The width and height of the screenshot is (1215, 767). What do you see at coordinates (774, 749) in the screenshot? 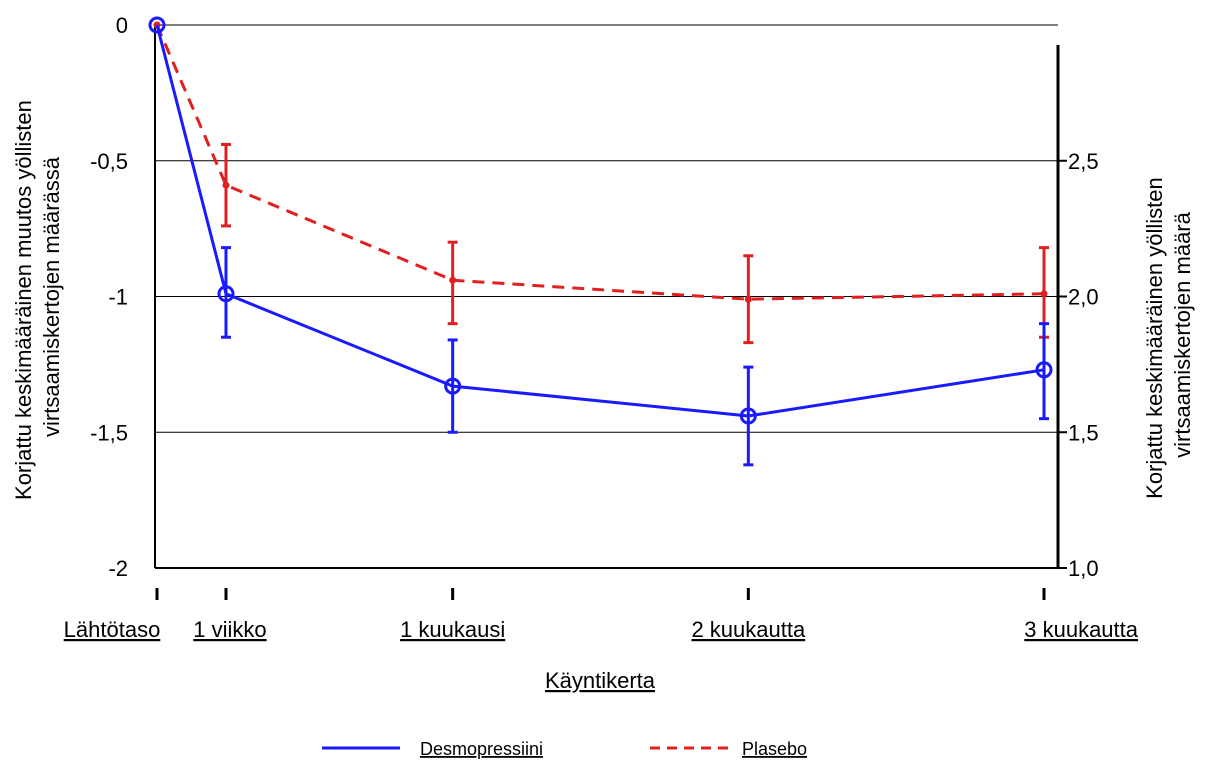
I see `legend-label-plasebo: Plasebo` at bounding box center [774, 749].